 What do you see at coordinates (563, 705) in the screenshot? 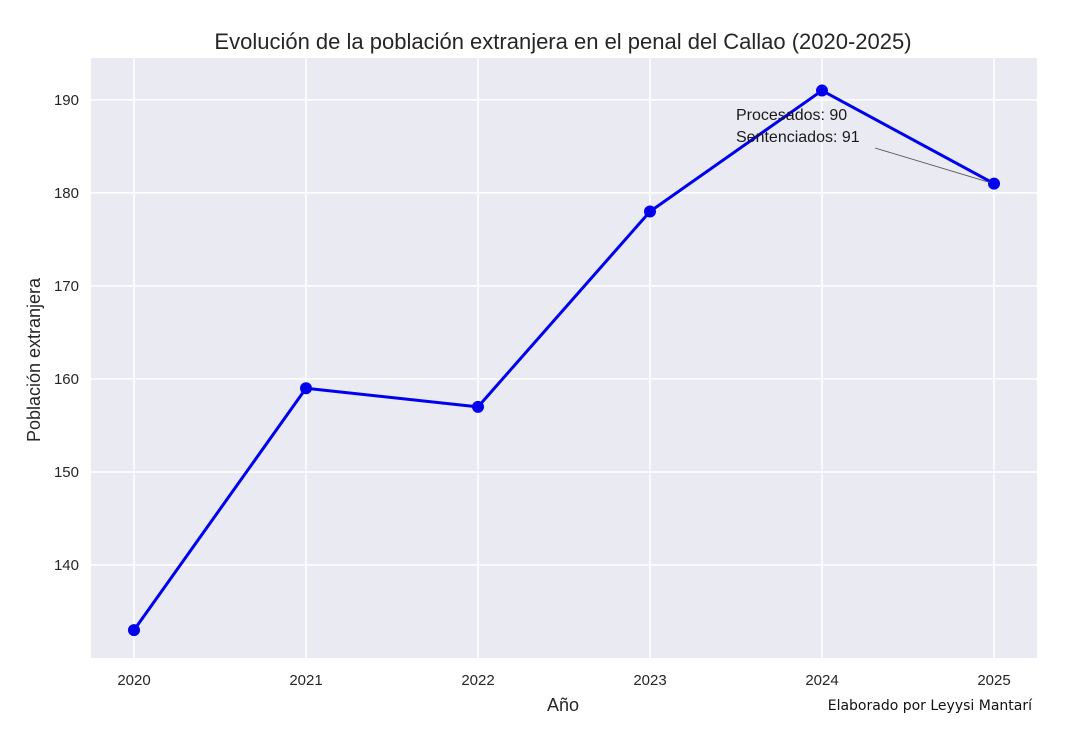
I see `x-axis-label: Año` at bounding box center [563, 705].